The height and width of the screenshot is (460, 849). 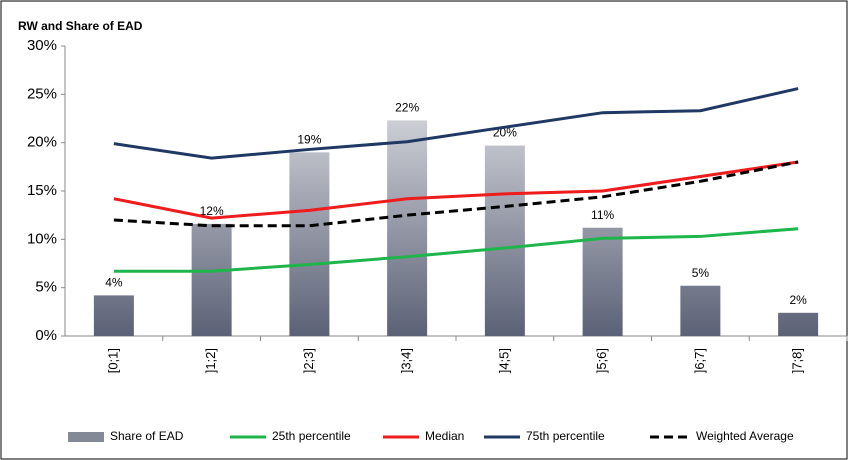 What do you see at coordinates (114, 283) in the screenshot?
I see `data-label: 4%` at bounding box center [114, 283].